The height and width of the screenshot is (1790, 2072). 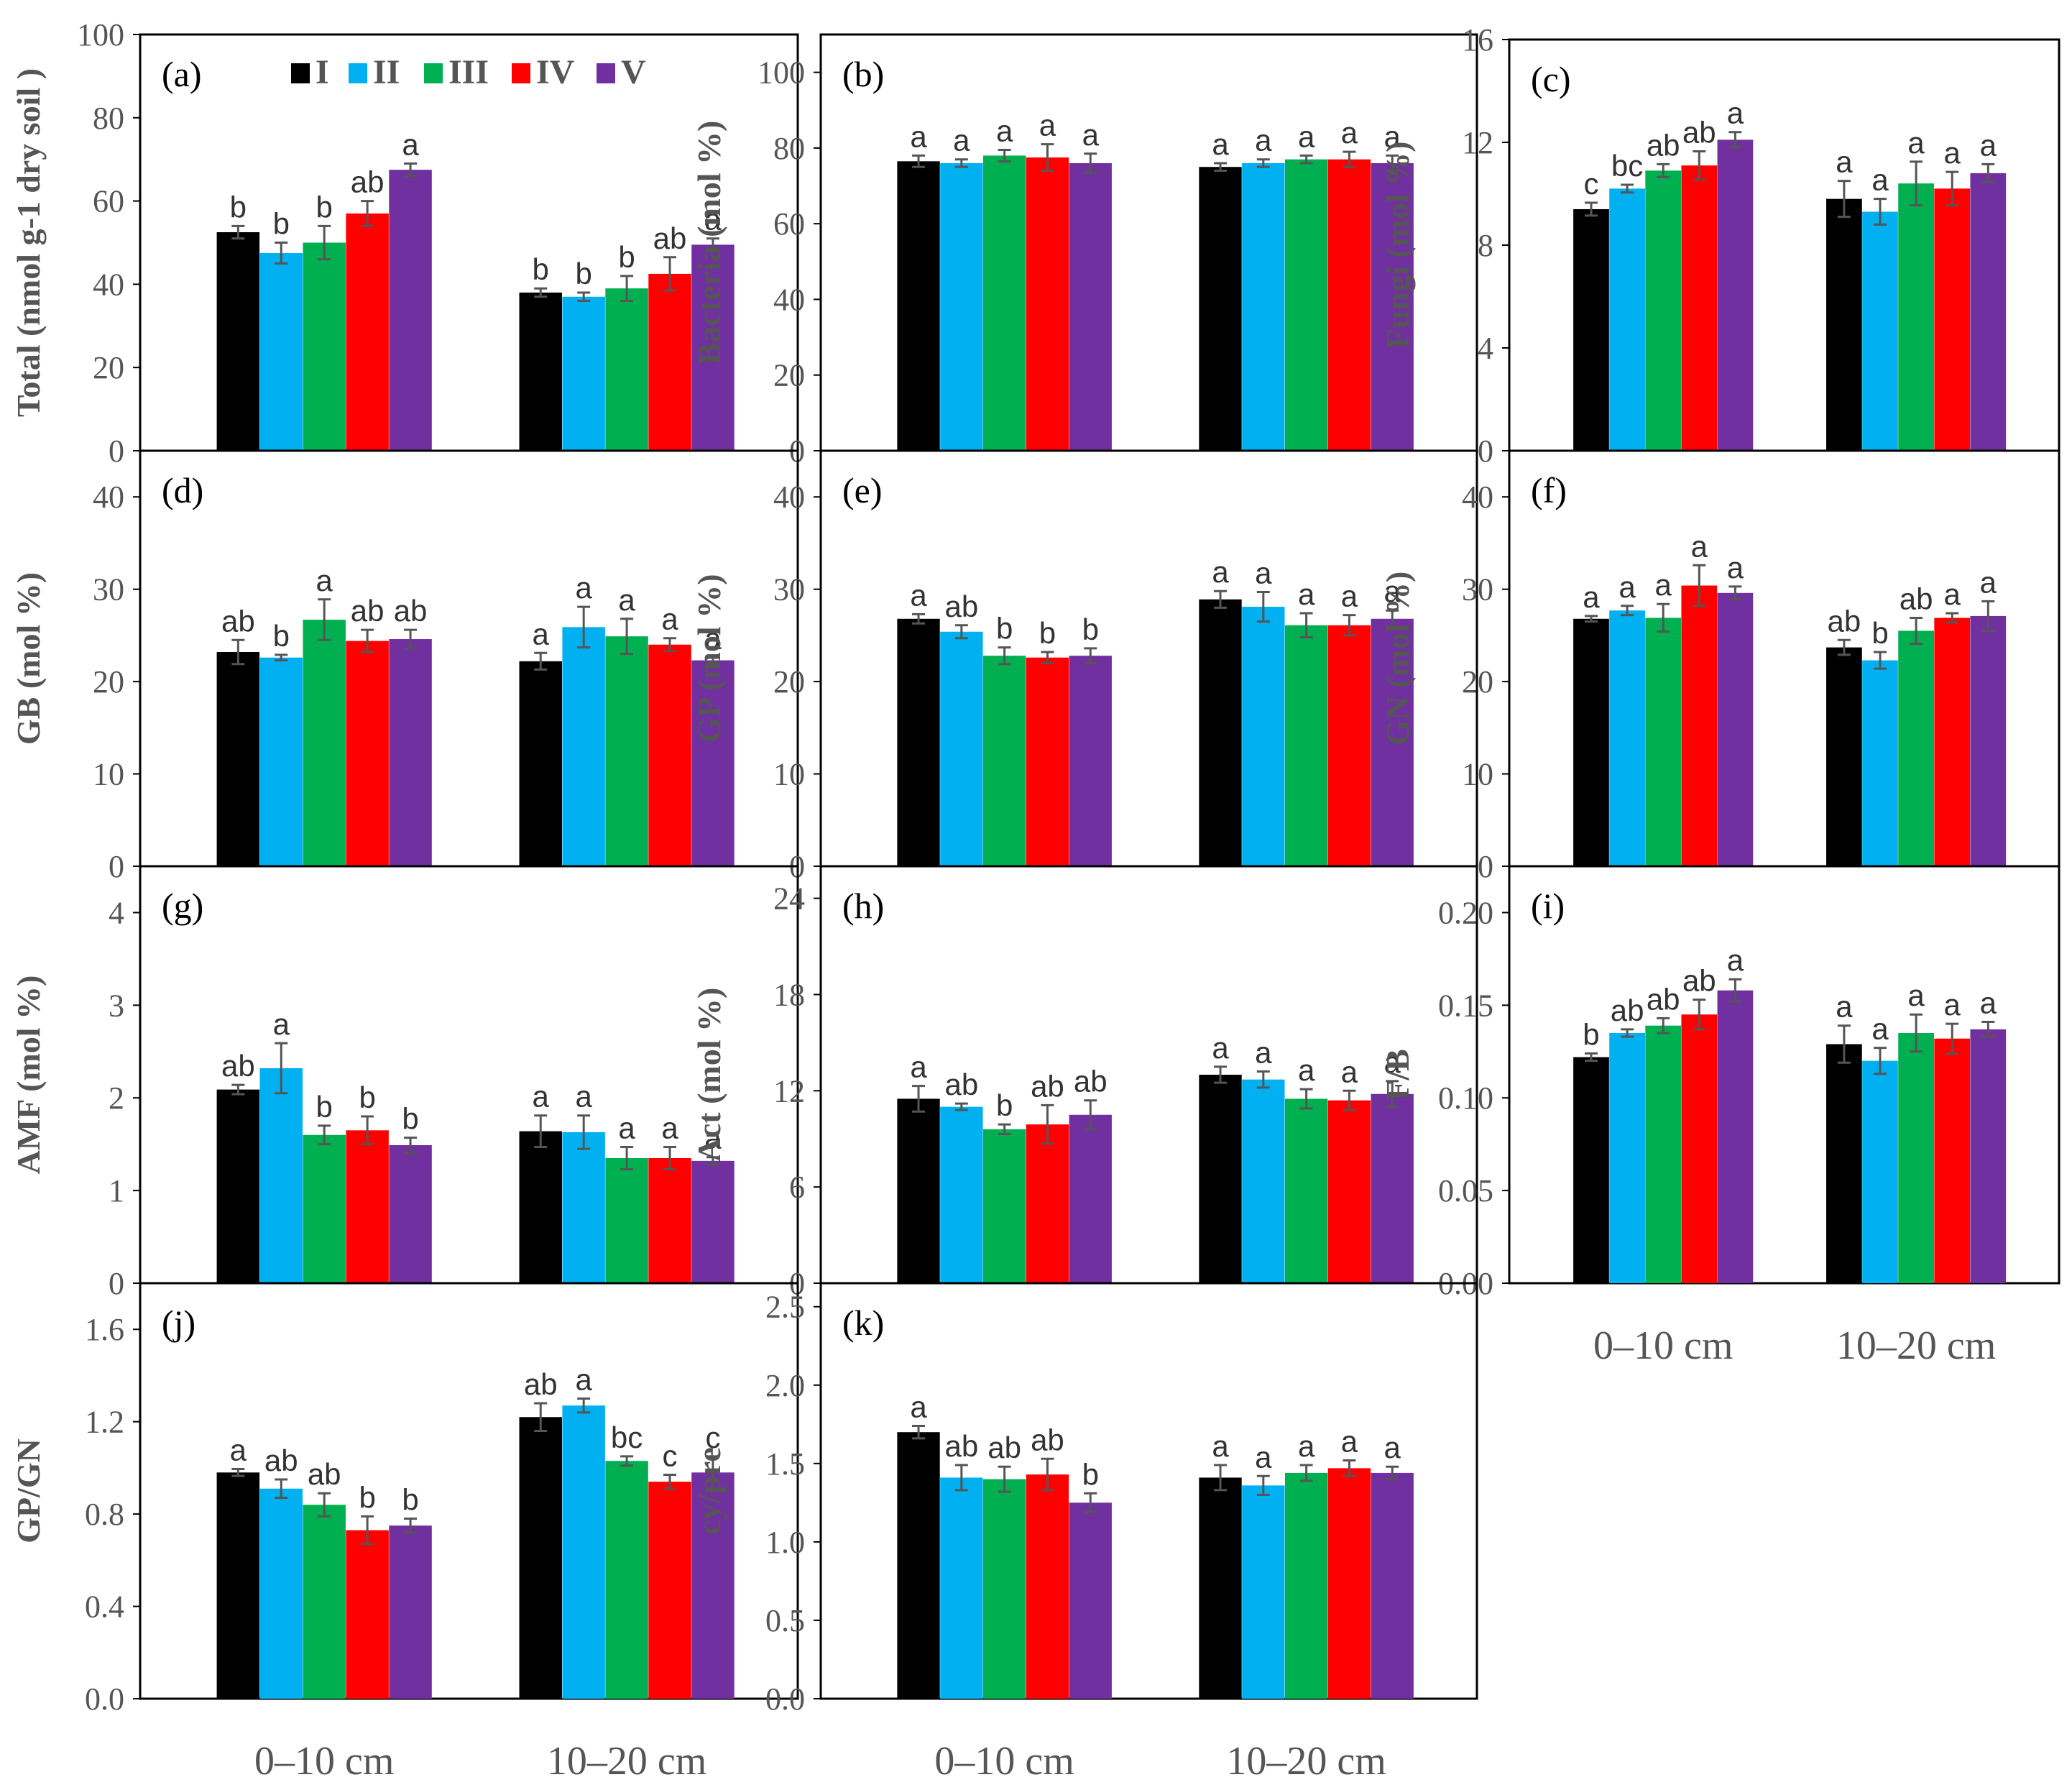 I want to click on y-tick-label: 1.2, so click(x=104, y=1422).